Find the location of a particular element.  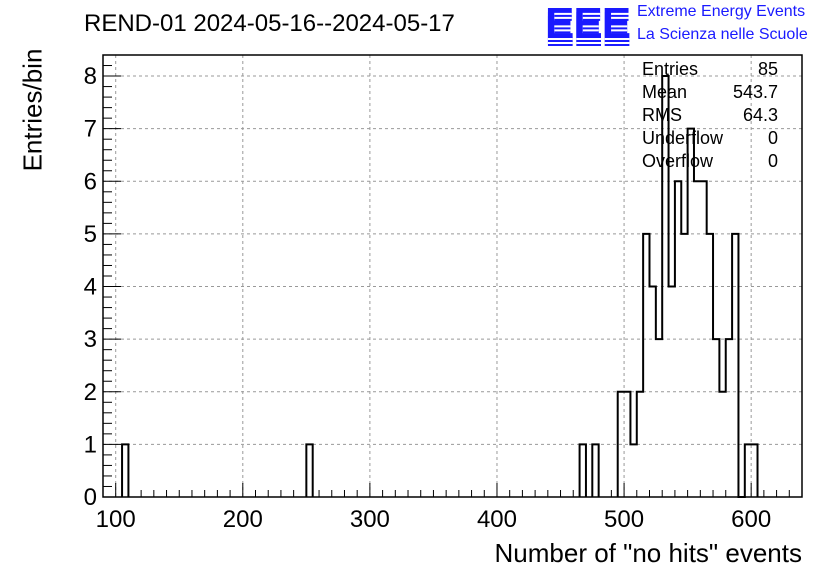

y-tick-label: 5 is located at coordinates (90, 234).